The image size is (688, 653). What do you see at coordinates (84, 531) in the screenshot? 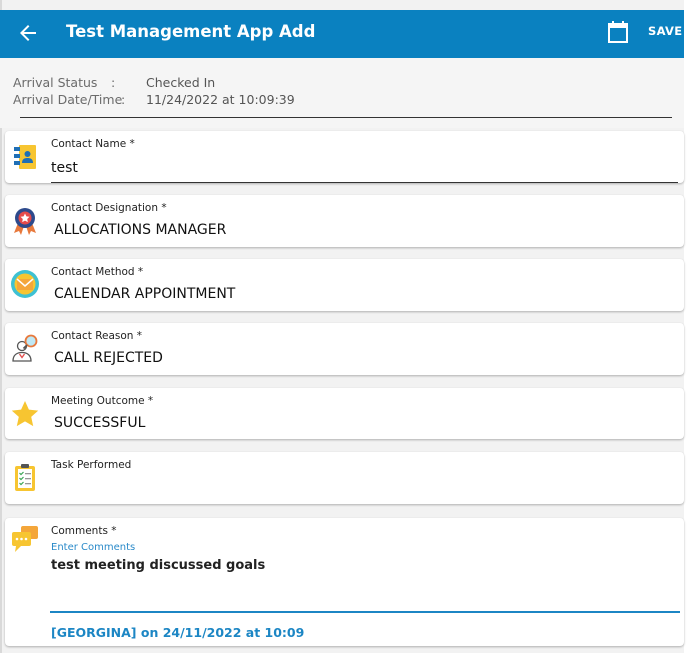
I see `comments-label: Comments *` at bounding box center [84, 531].